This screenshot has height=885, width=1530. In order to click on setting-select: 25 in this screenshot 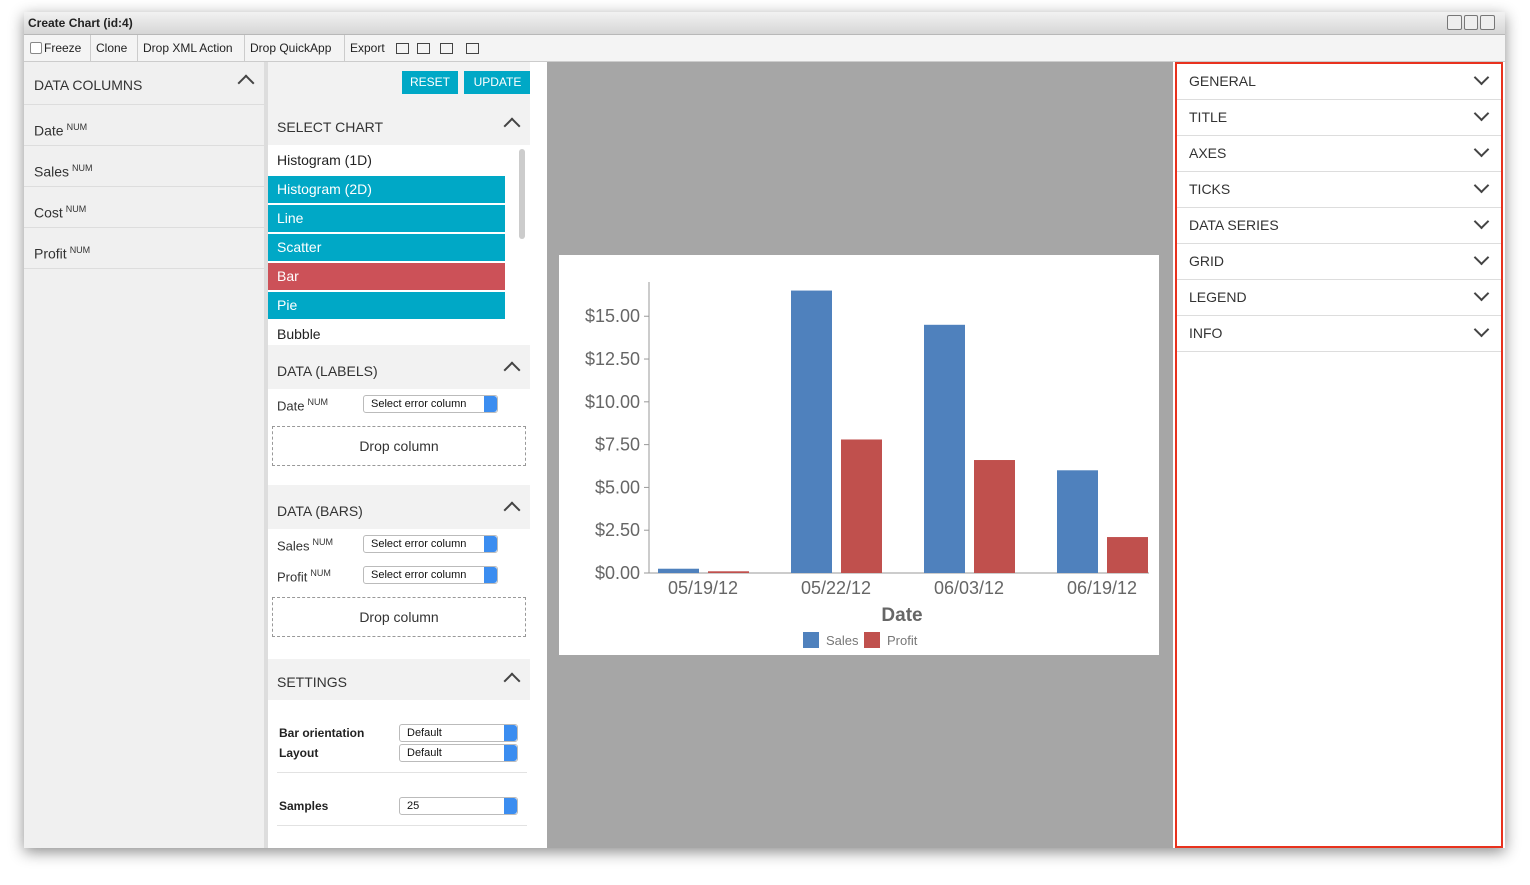, I will do `click(458, 806)`.